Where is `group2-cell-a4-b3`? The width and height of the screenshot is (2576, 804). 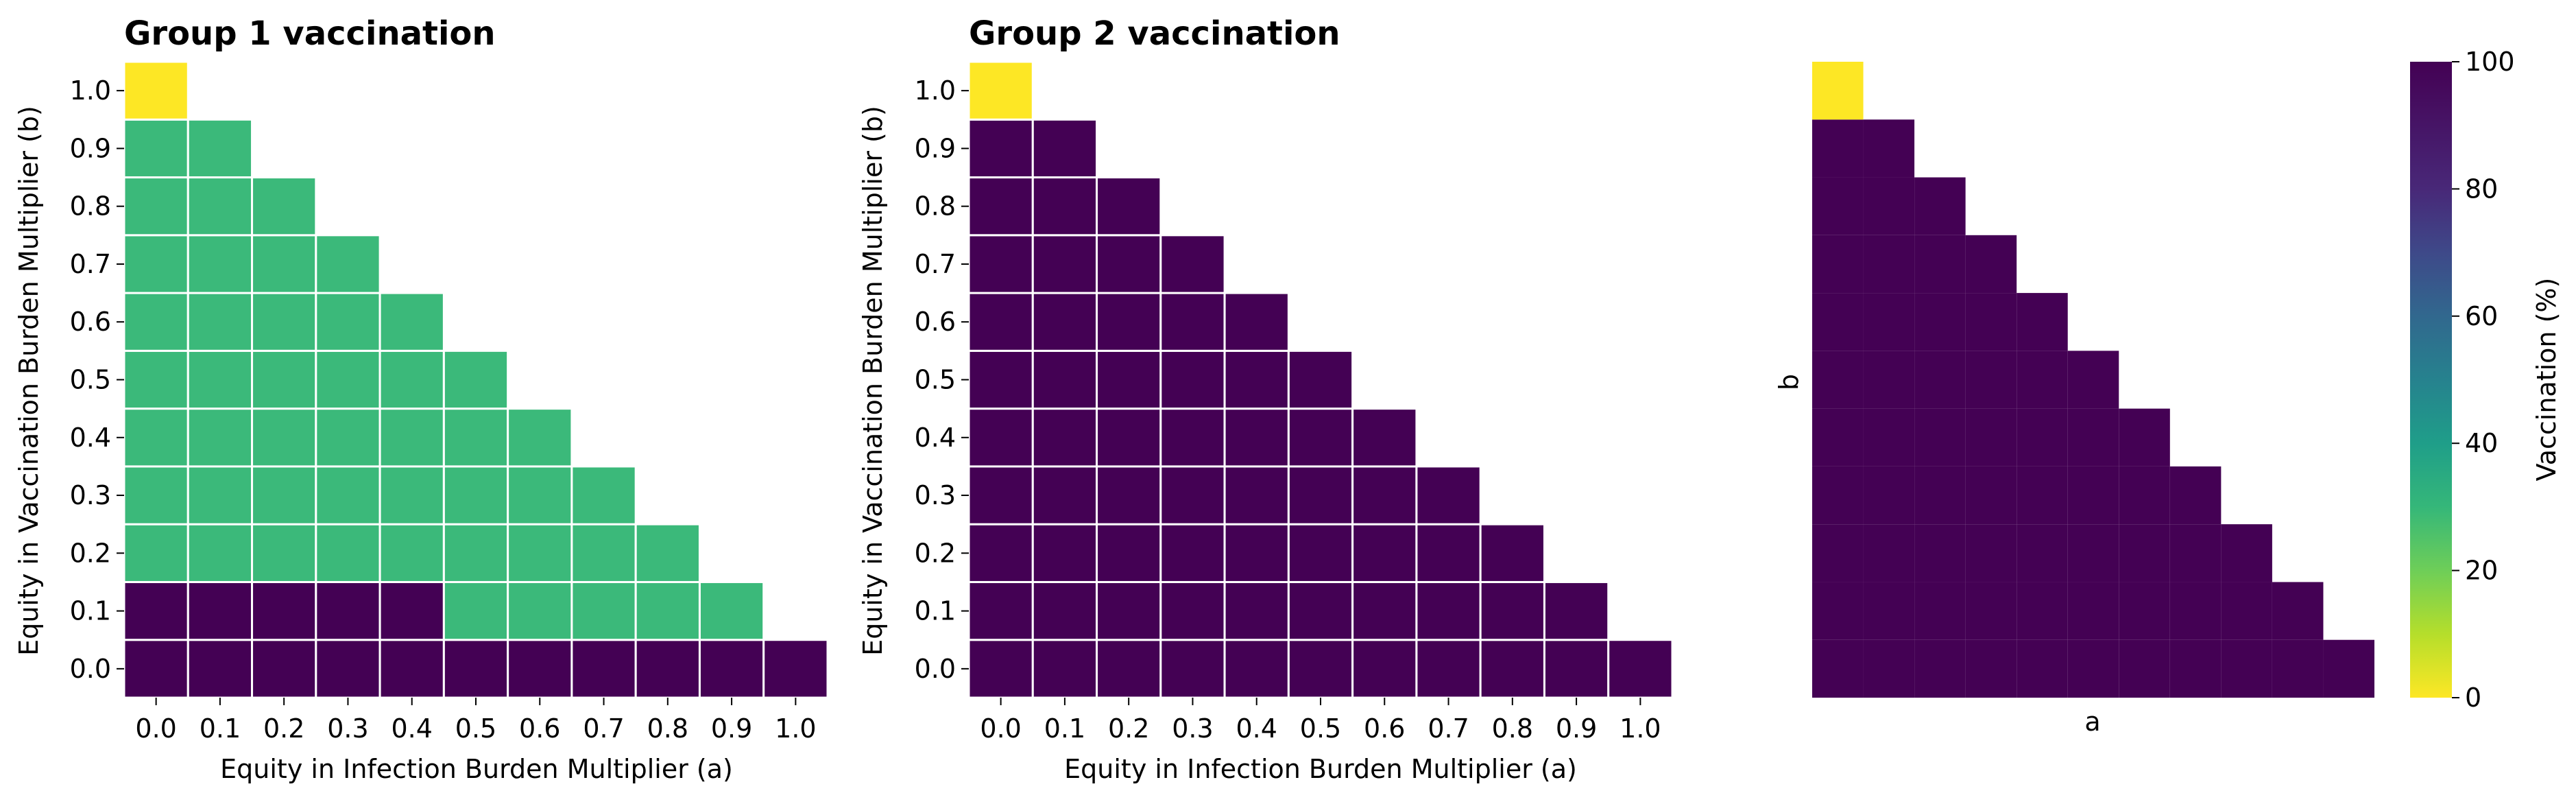
group2-cell-a4-b3 is located at coordinates (1257, 495).